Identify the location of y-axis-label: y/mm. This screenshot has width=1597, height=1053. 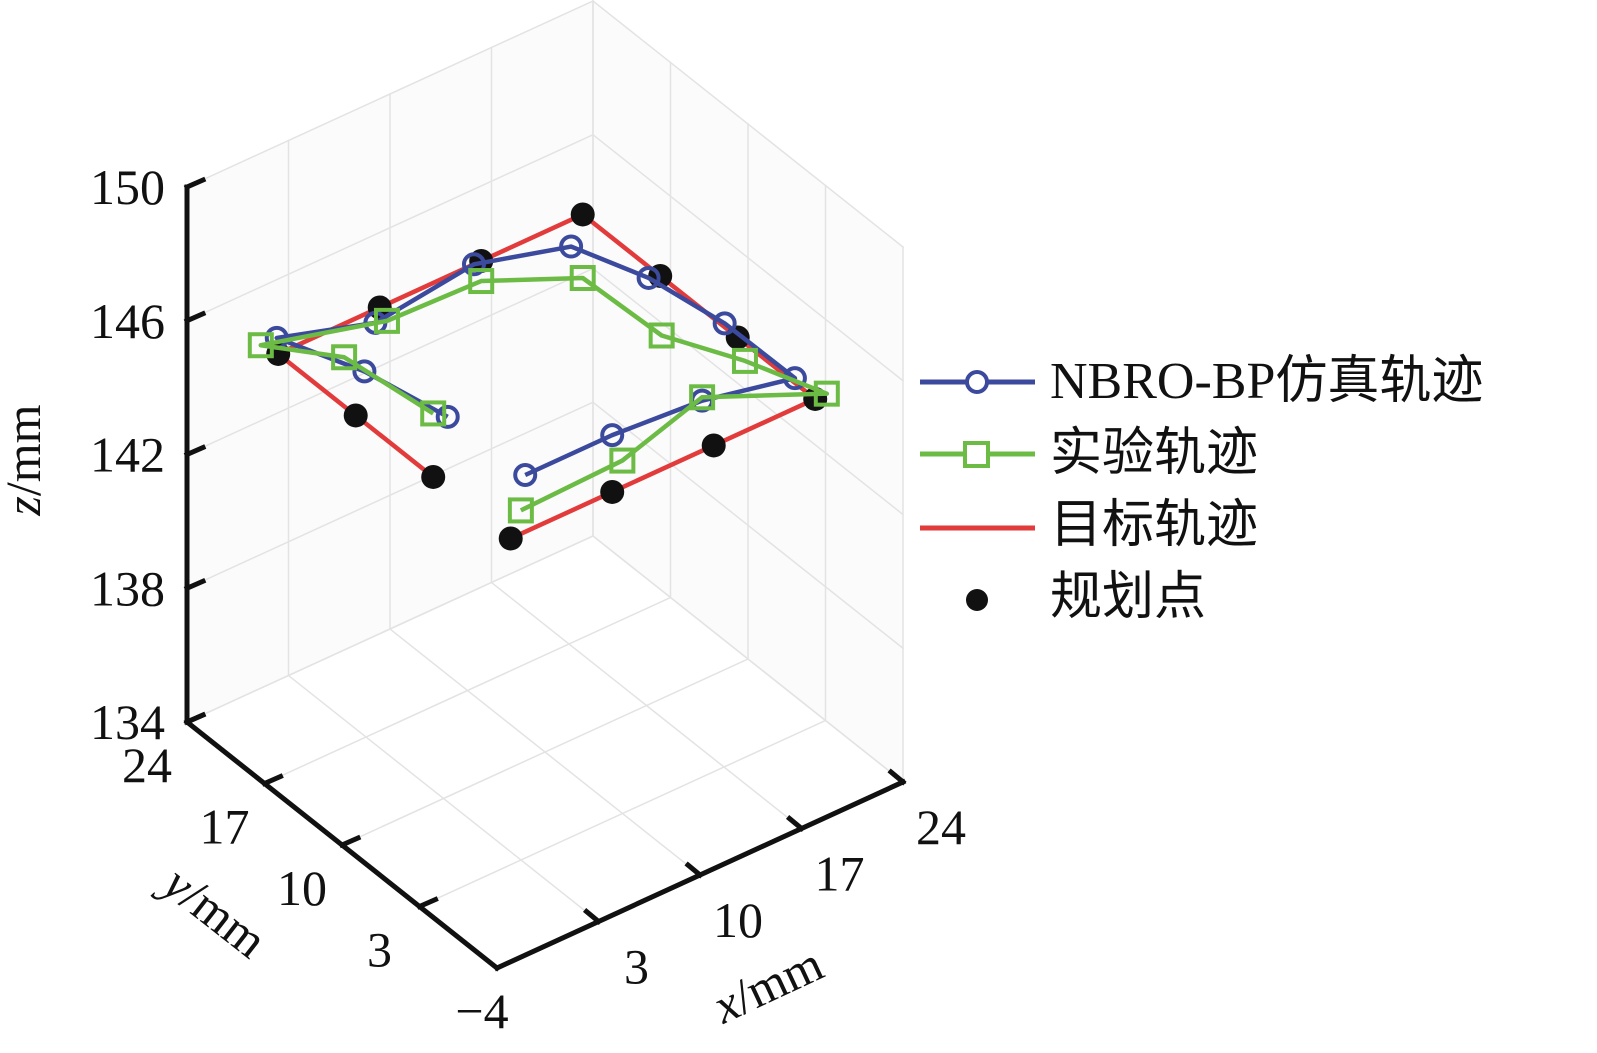
(213, 909).